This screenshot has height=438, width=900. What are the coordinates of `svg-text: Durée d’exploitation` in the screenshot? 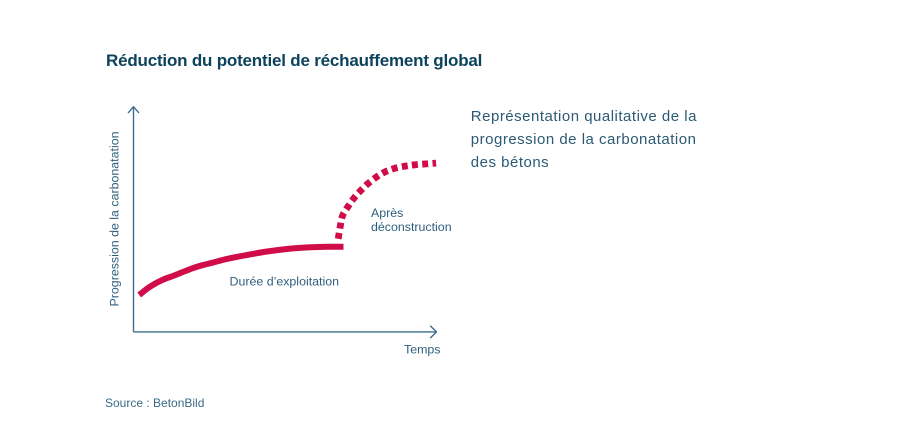 It's located at (285, 282).